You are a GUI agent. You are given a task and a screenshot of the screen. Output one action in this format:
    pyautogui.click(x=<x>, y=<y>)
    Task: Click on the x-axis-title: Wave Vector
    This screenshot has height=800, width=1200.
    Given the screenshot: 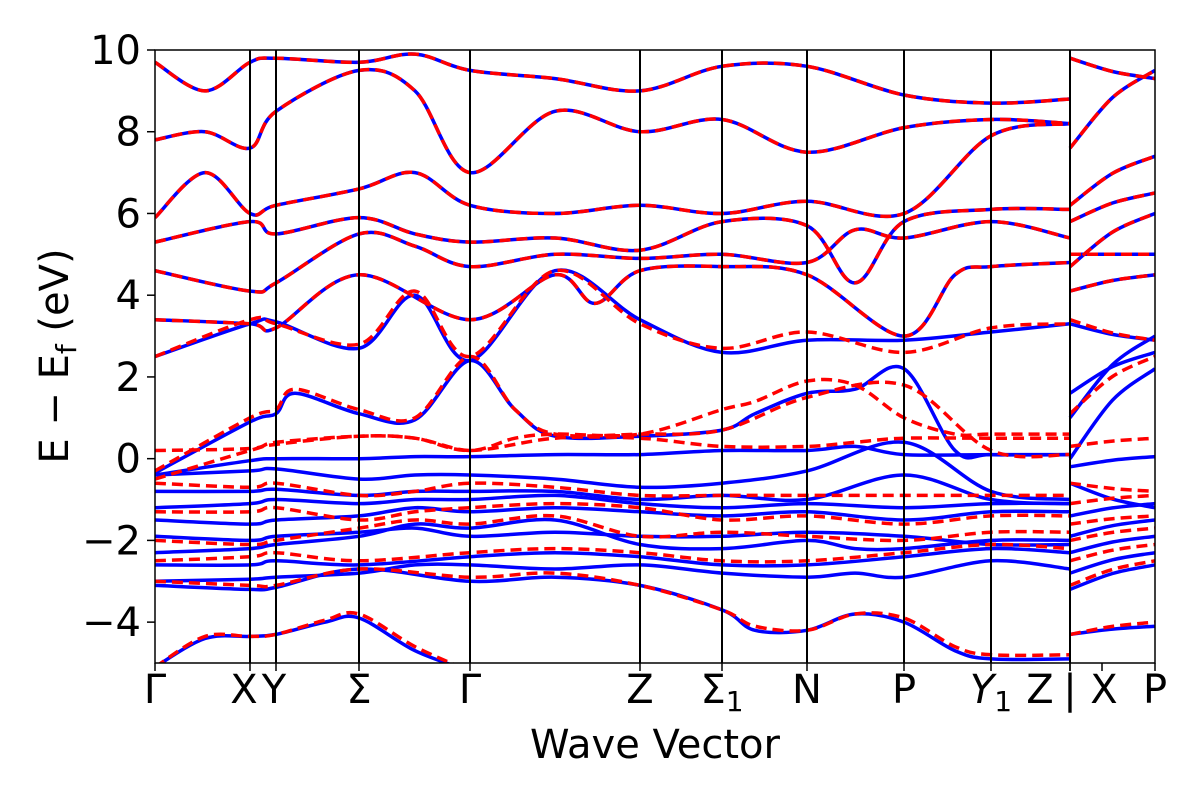 What is the action you would take?
    pyautogui.click(x=655, y=745)
    